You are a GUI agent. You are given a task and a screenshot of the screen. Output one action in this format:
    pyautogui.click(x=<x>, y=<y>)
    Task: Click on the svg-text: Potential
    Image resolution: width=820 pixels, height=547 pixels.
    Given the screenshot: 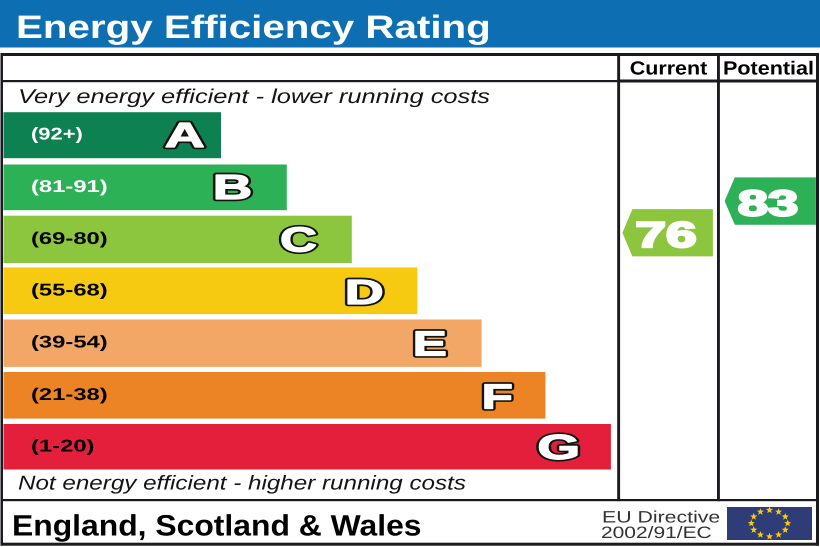 What is the action you would take?
    pyautogui.click(x=768, y=69)
    